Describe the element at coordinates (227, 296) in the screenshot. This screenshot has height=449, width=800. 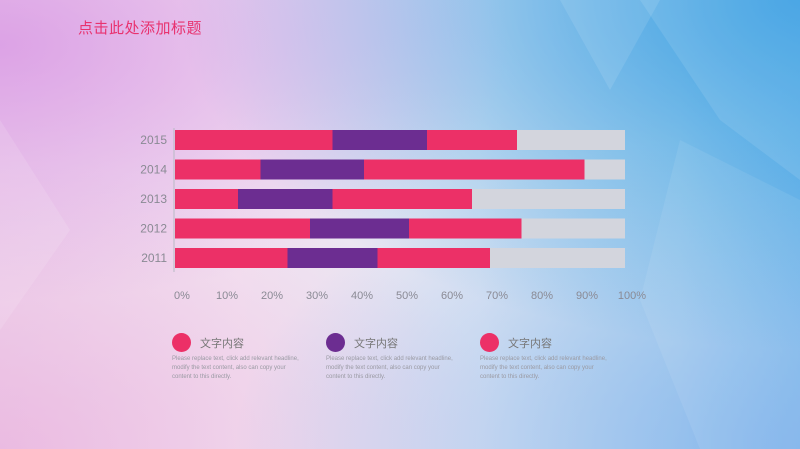
I see `x-tick-label: 10%` at that location.